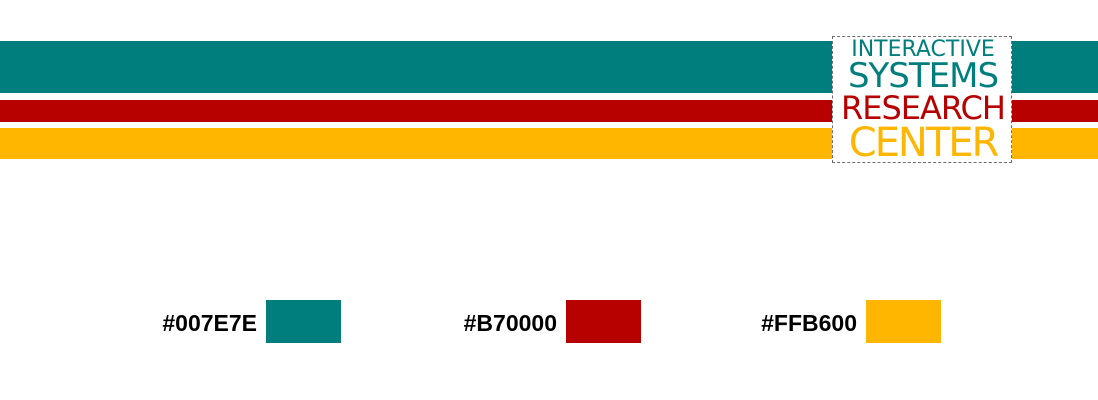  I want to click on color-swatch-yellow, so click(903, 321).